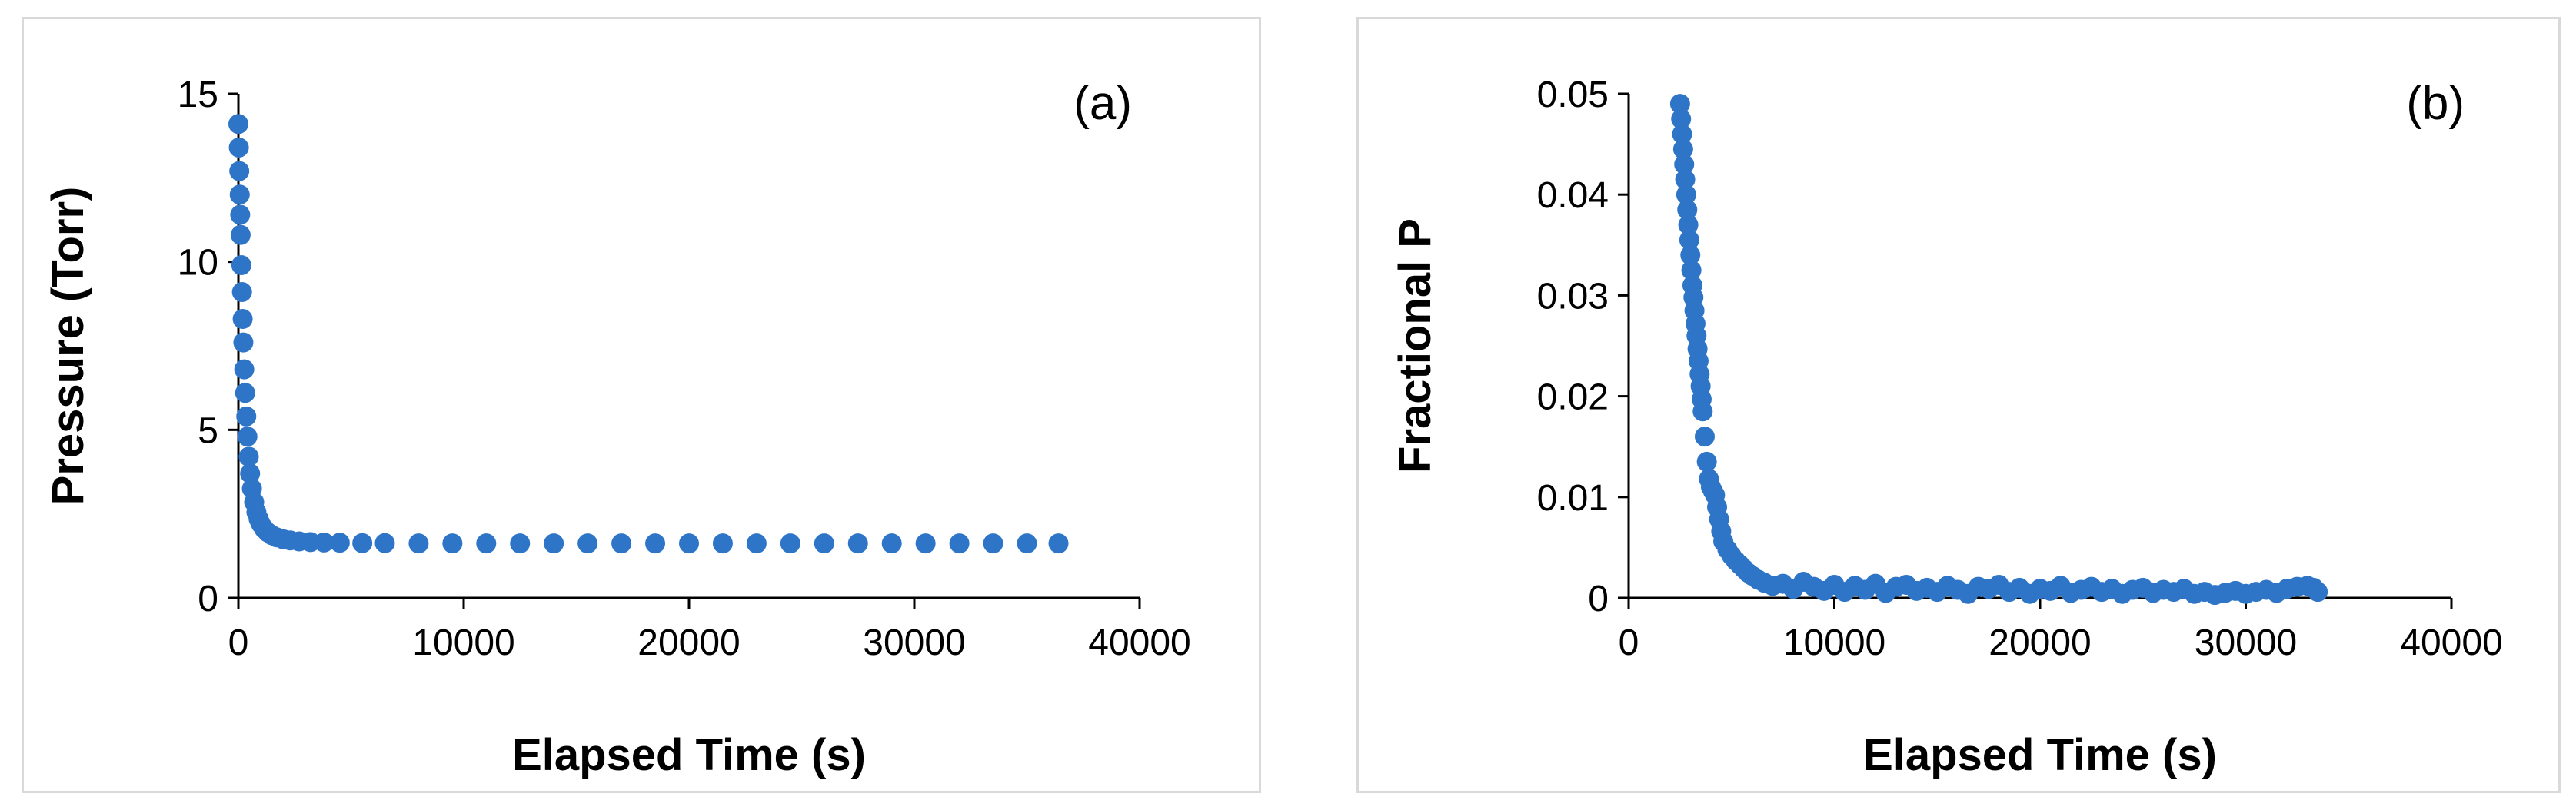 The image size is (2576, 810). What do you see at coordinates (463, 642) in the screenshot?
I see `x-tick-label-a-1: 10000` at bounding box center [463, 642].